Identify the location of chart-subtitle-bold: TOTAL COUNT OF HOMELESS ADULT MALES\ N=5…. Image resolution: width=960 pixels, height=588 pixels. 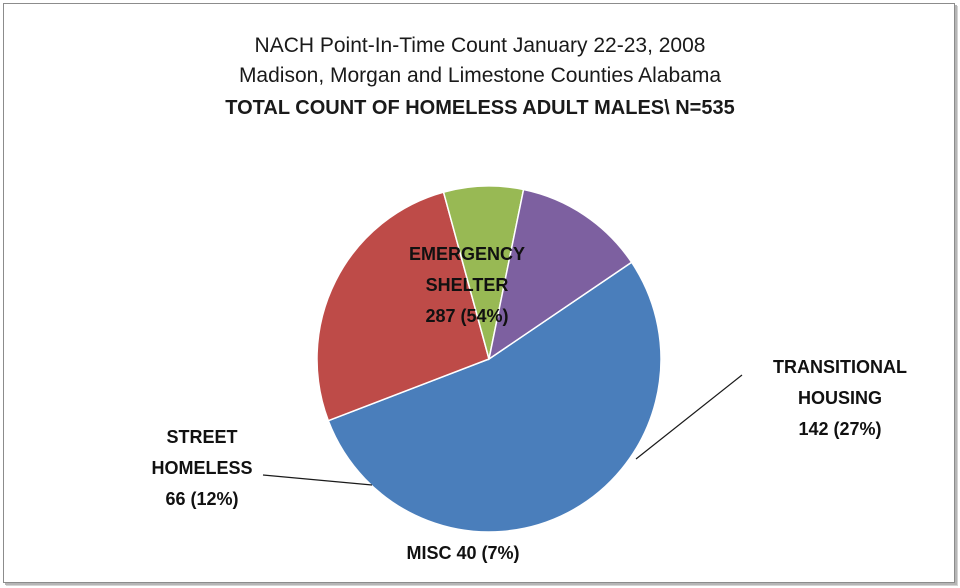
(480, 108).